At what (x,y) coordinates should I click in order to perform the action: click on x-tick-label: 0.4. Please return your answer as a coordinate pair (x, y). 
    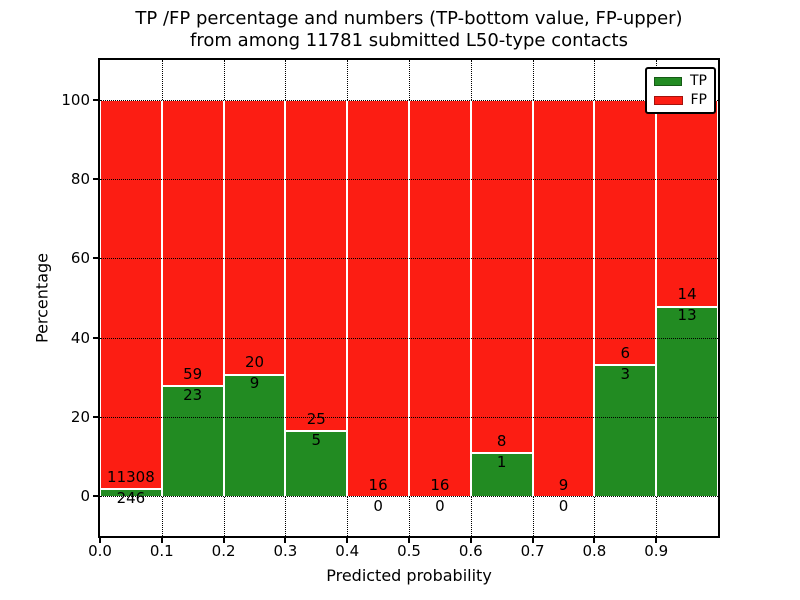
    Looking at the image, I should click on (347, 551).